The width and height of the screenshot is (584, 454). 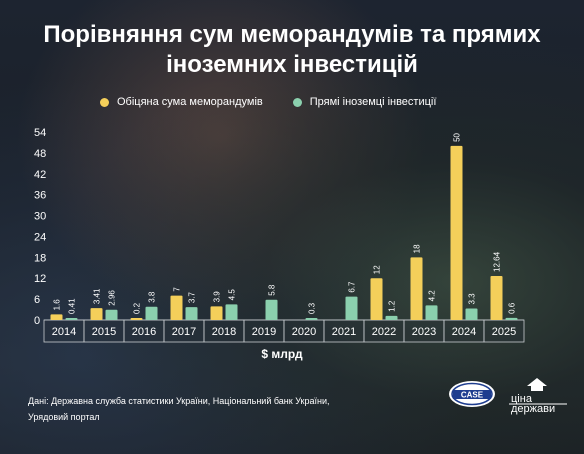 What do you see at coordinates (497, 261) in the screenshot?
I see `bar-value-label: 12.64` at bounding box center [497, 261].